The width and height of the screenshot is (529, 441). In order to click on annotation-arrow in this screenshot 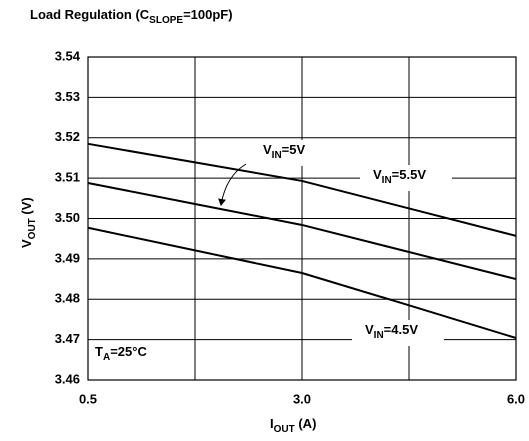, I will do `click(232, 184)`.